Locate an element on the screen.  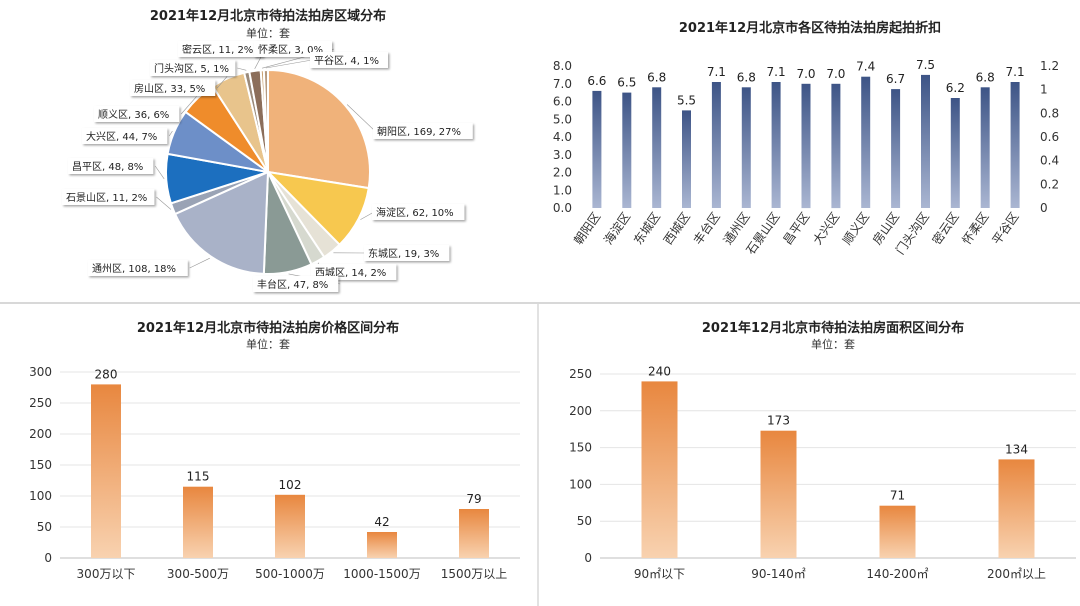
discount-value-6: 7.1 is located at coordinates (776, 72).